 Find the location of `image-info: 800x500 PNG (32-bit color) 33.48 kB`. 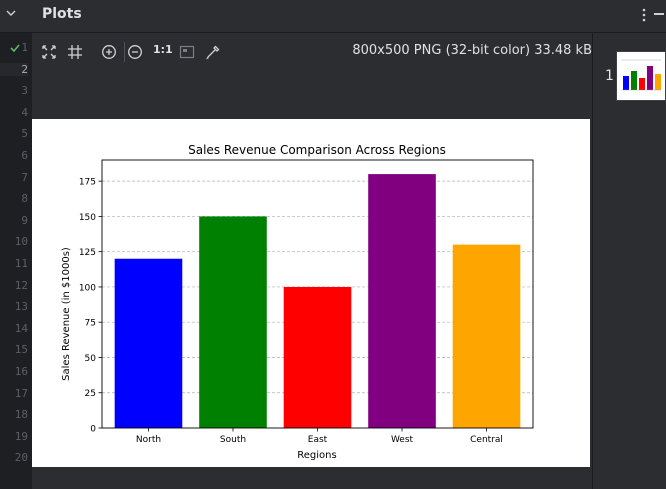

image-info: 800x500 PNG (32-bit color) 33.48 kB is located at coordinates (472, 50).